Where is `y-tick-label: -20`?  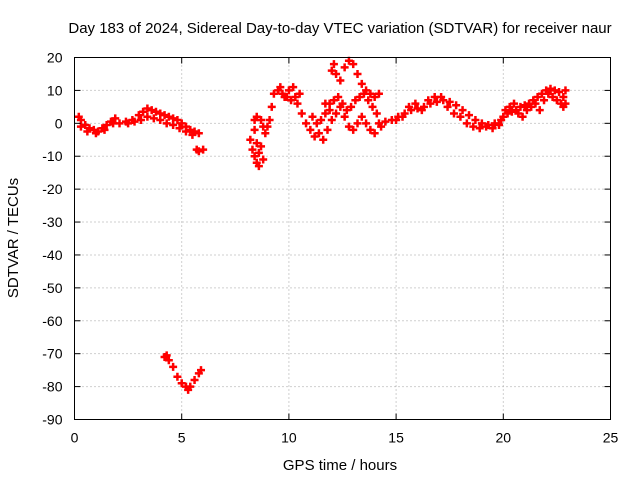 y-tick-label: -20 is located at coordinates (52, 189).